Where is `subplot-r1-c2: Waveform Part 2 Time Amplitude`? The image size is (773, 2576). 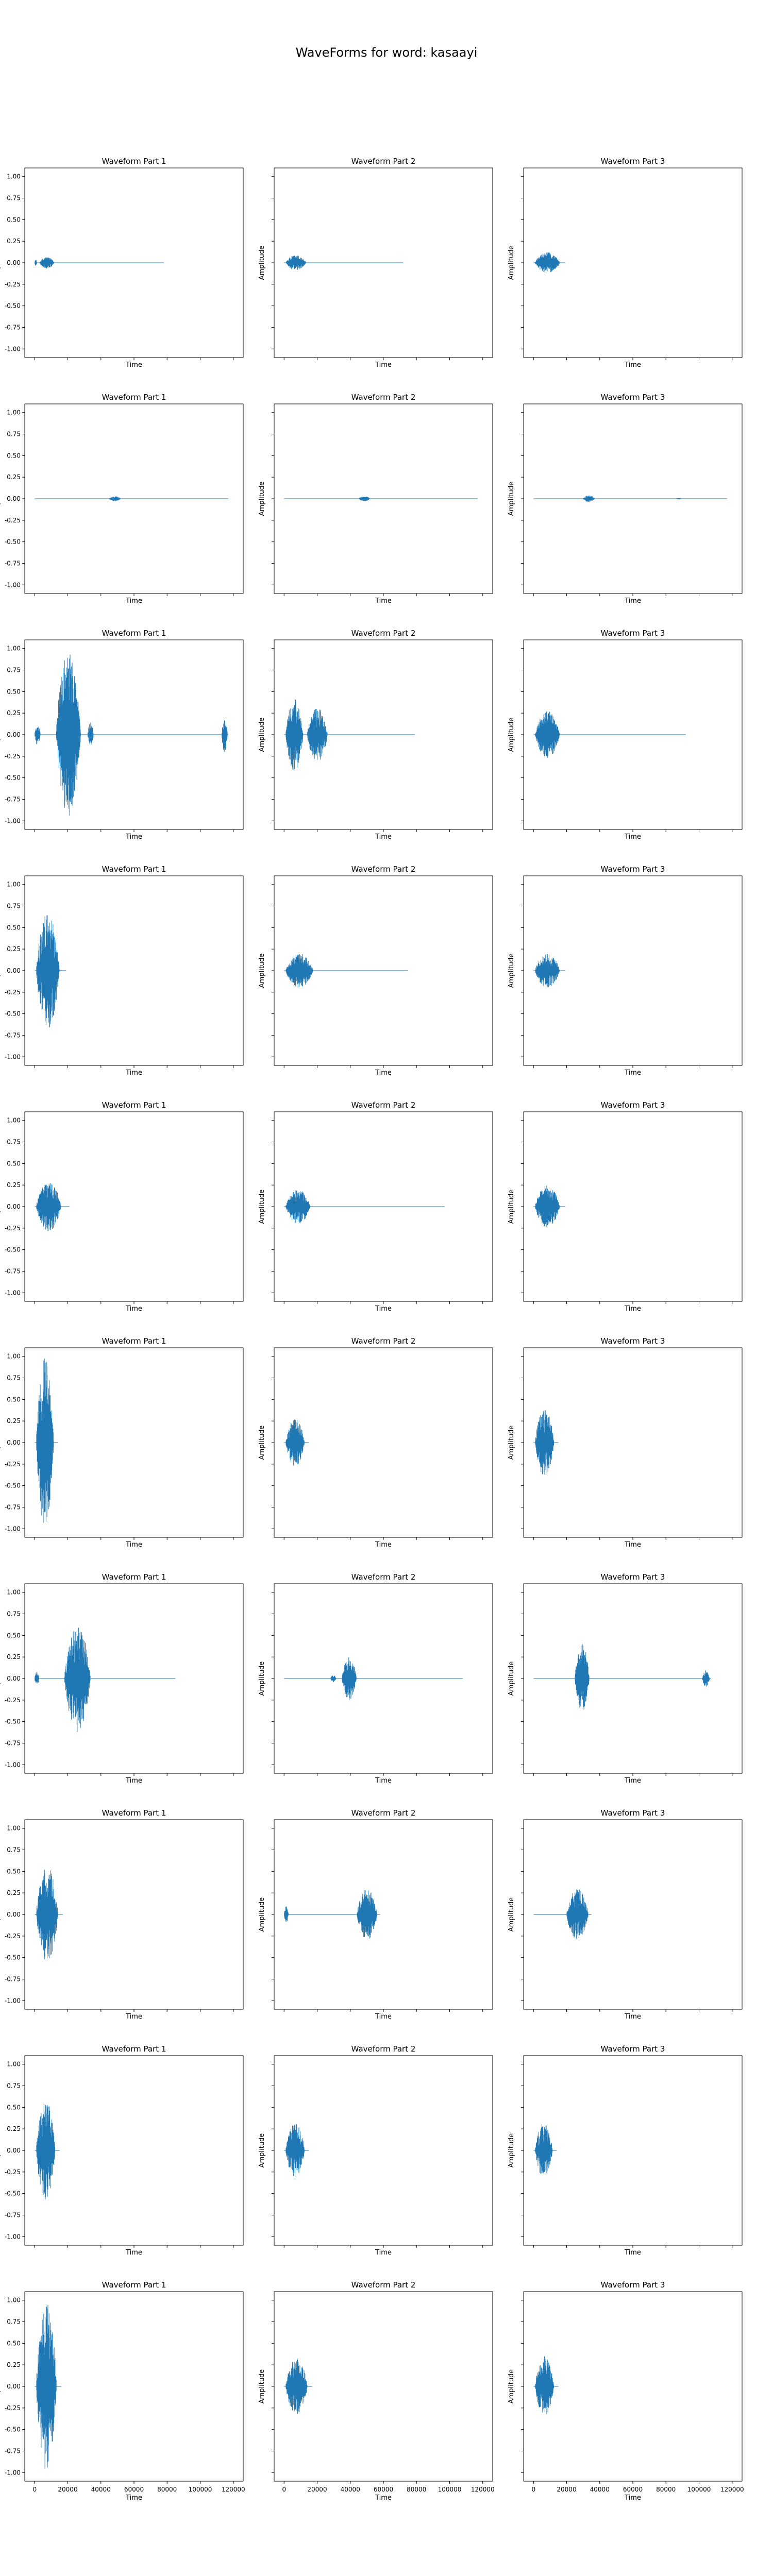 subplot-r1-c2: Waveform Part 2 Time Amplitude is located at coordinates (375, 263).